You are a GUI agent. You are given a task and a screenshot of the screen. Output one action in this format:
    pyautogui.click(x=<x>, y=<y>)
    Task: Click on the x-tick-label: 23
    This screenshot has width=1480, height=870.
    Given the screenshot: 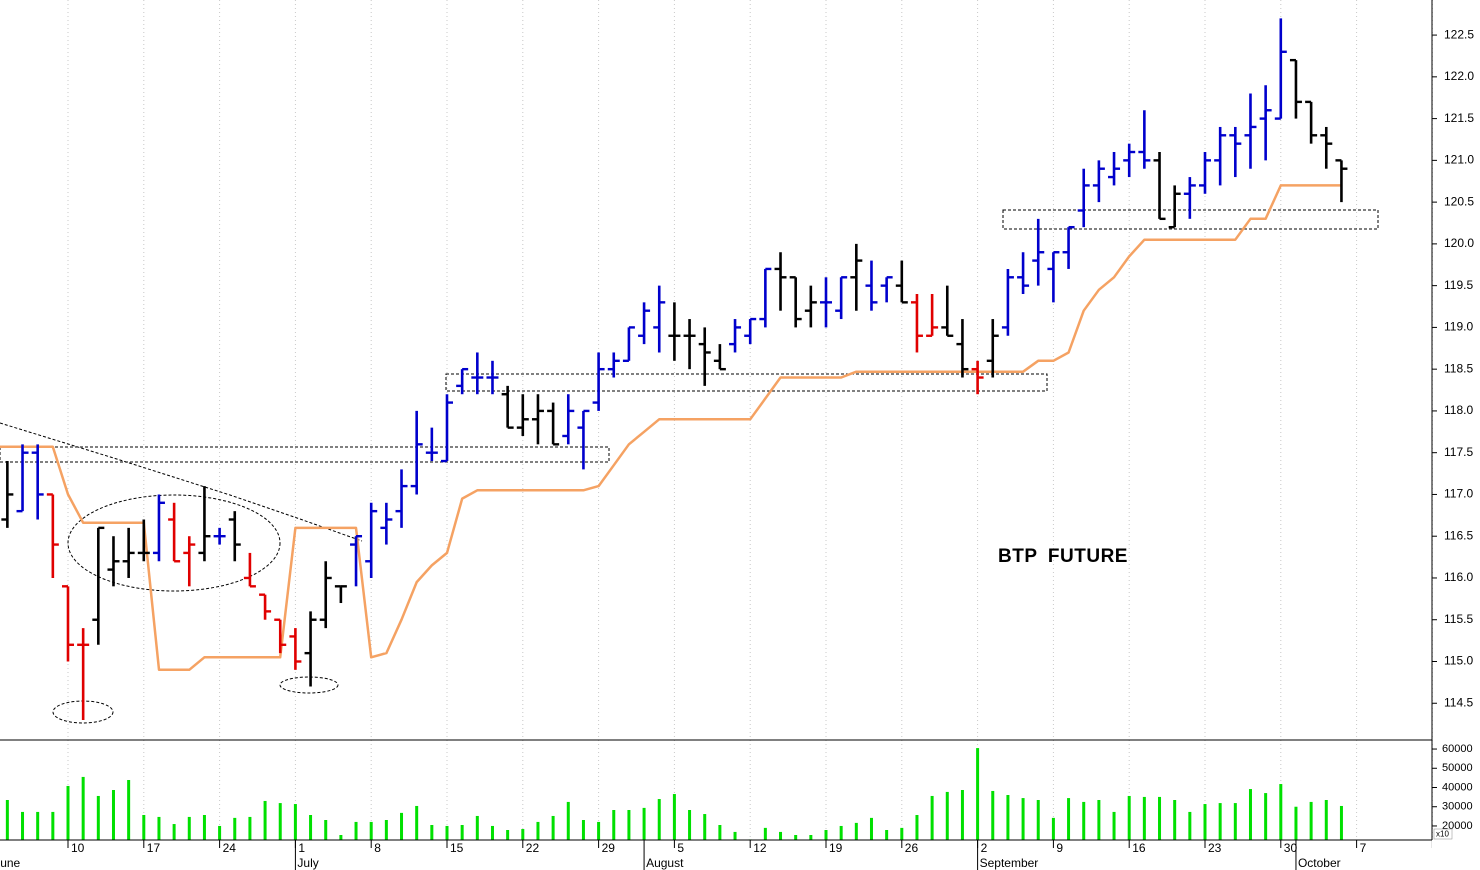 What is the action you would take?
    pyautogui.click(x=1215, y=848)
    